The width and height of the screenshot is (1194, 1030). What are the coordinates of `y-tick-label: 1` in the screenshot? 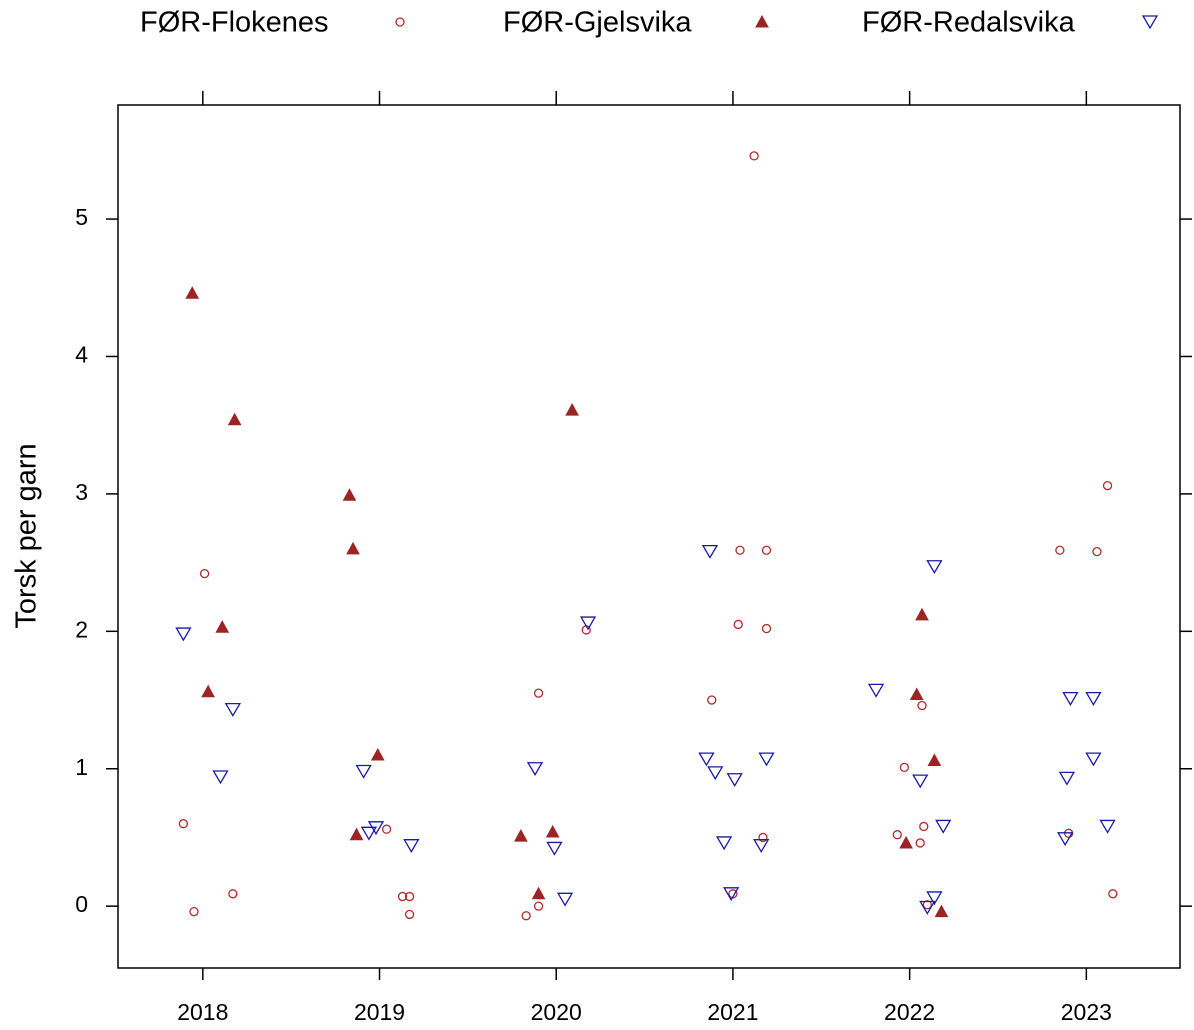 It's located at (81, 767).